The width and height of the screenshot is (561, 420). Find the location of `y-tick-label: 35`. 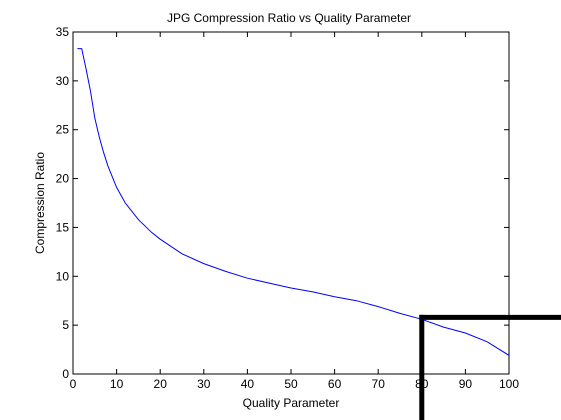

y-tick-label: 35 is located at coordinates (63, 32).